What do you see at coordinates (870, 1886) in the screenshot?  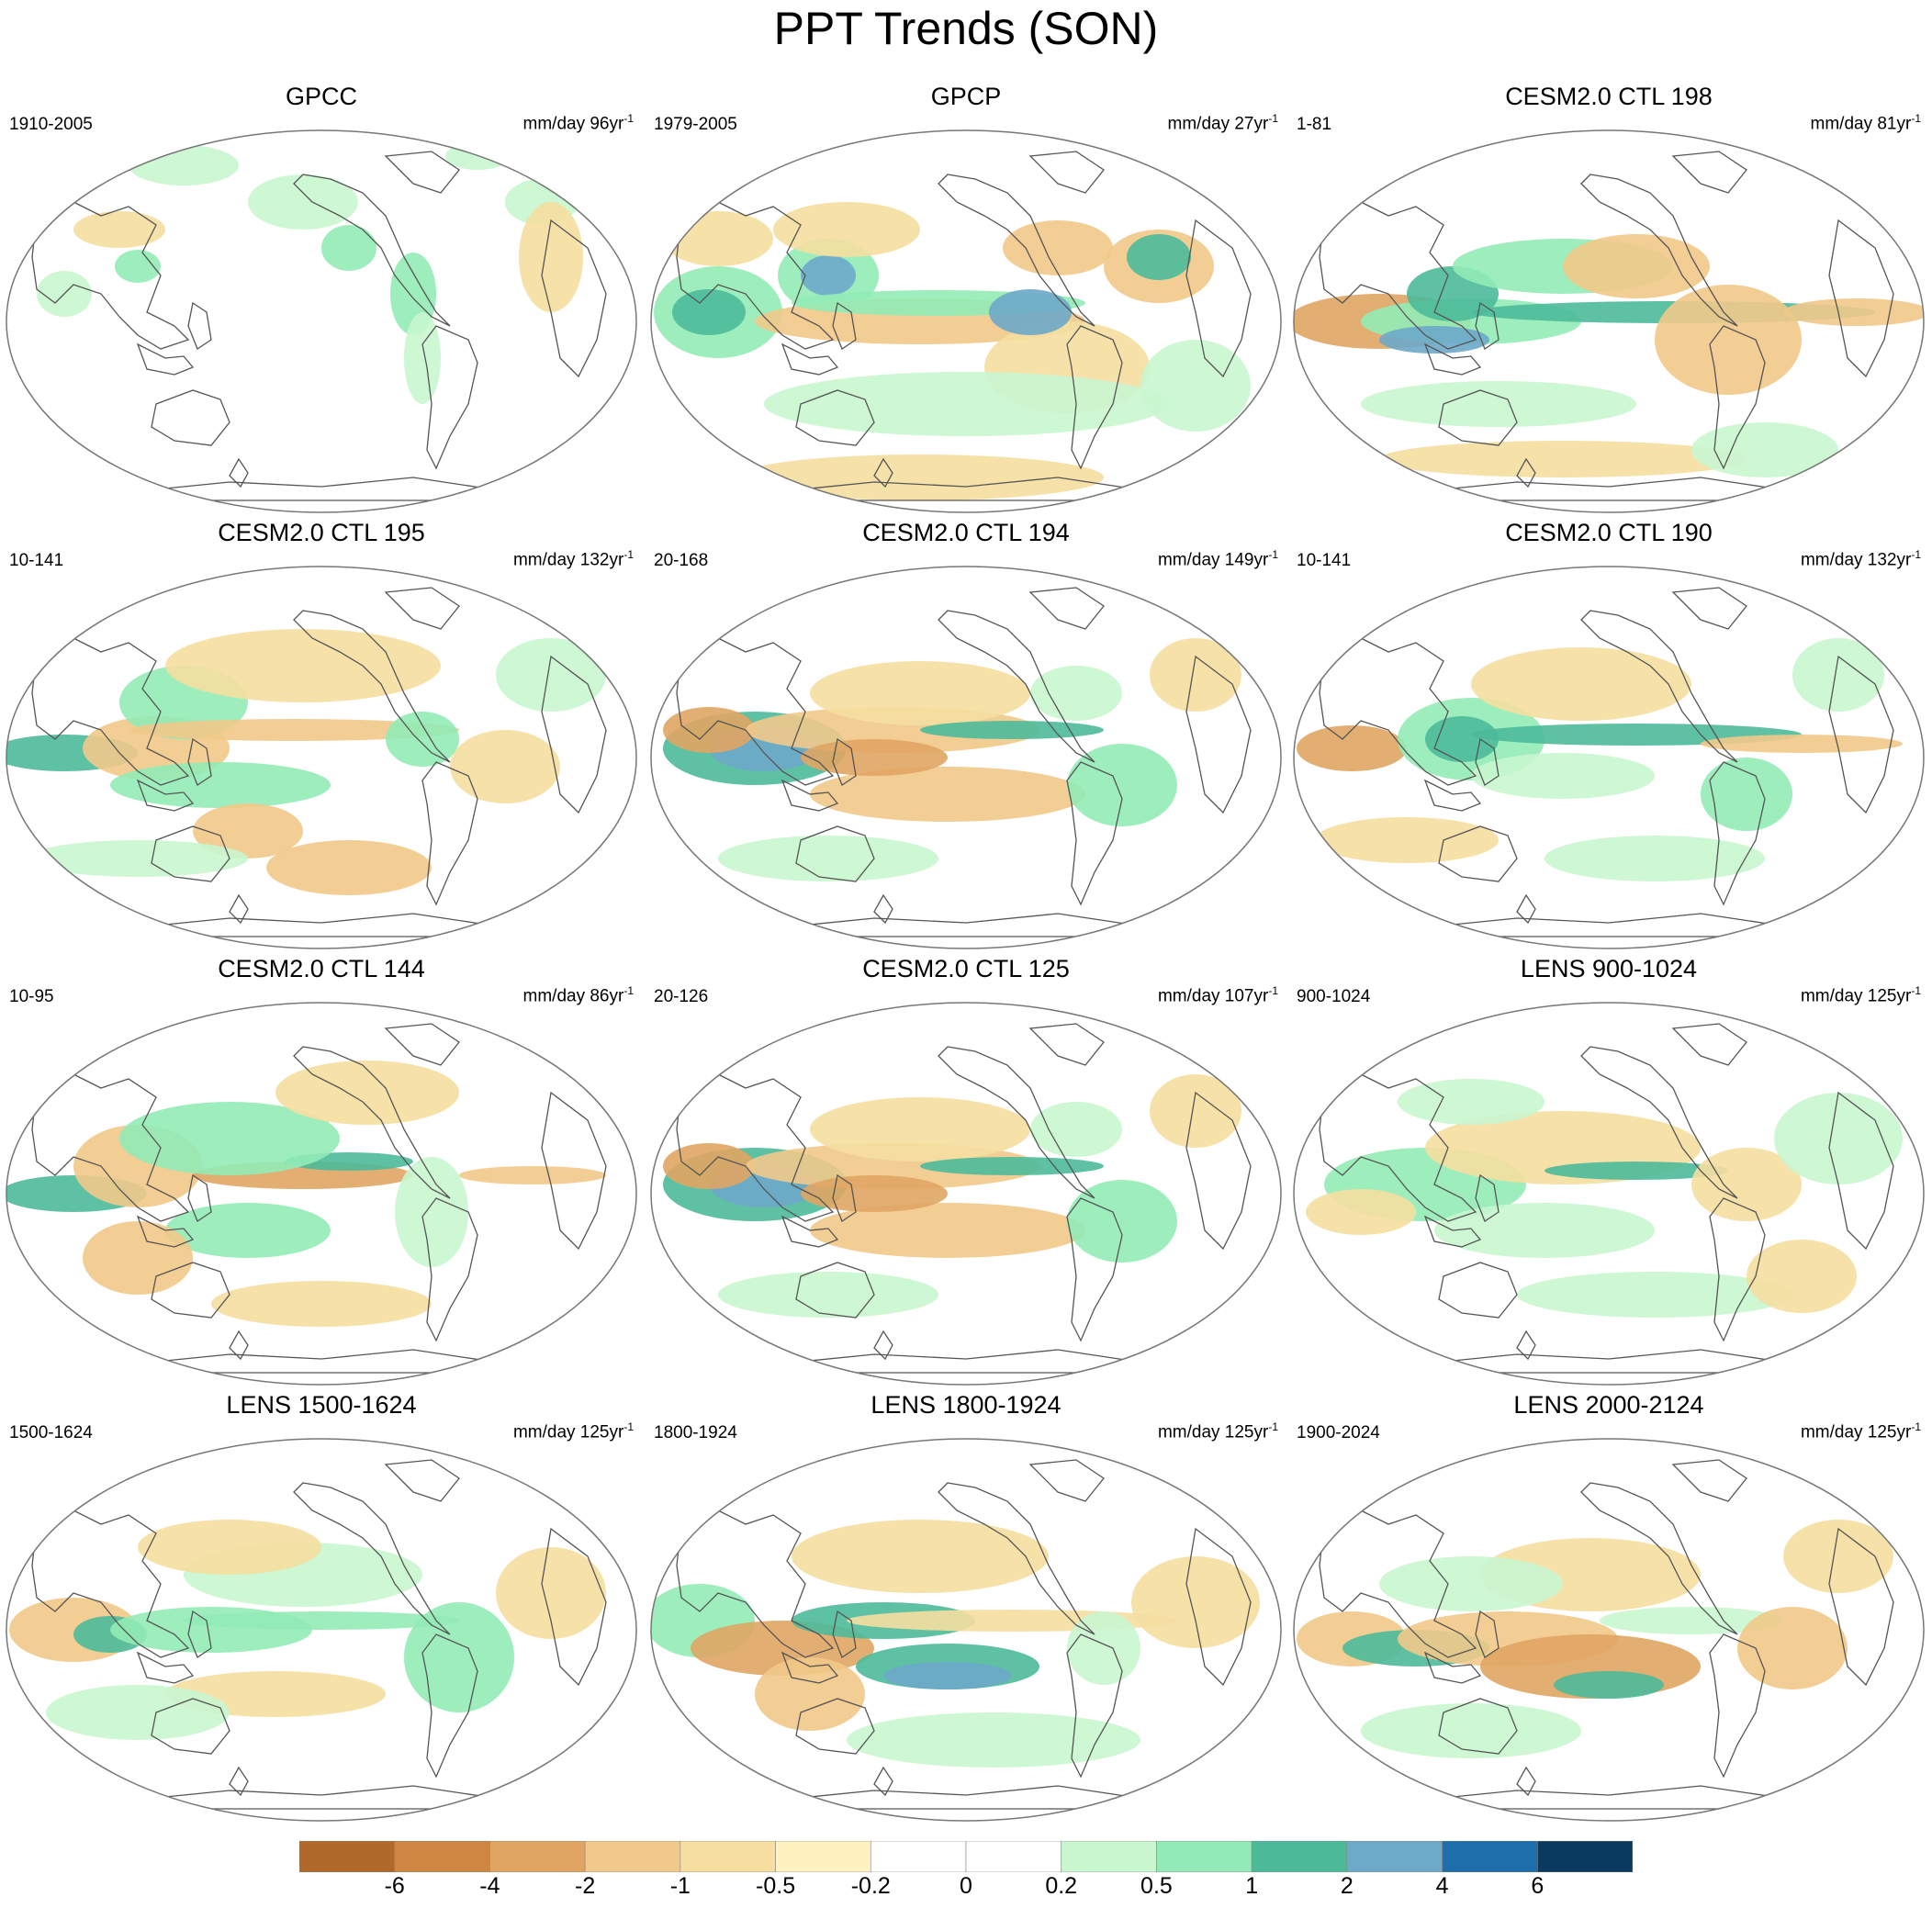 I see `colorbar-tick-label: -0.2` at bounding box center [870, 1886].